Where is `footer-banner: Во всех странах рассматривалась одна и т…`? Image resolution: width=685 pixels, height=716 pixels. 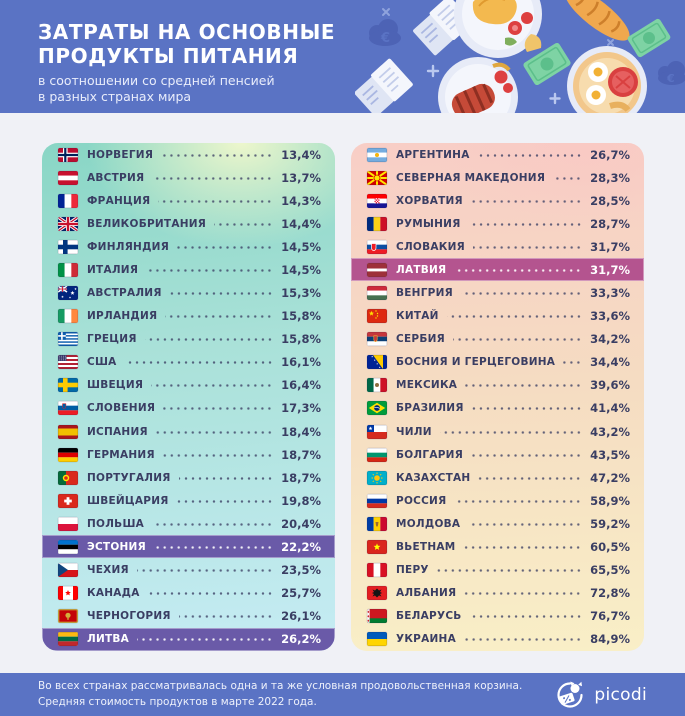
footer-banner: Во всех странах рассматривалась одна и т… is located at coordinates (342, 694).